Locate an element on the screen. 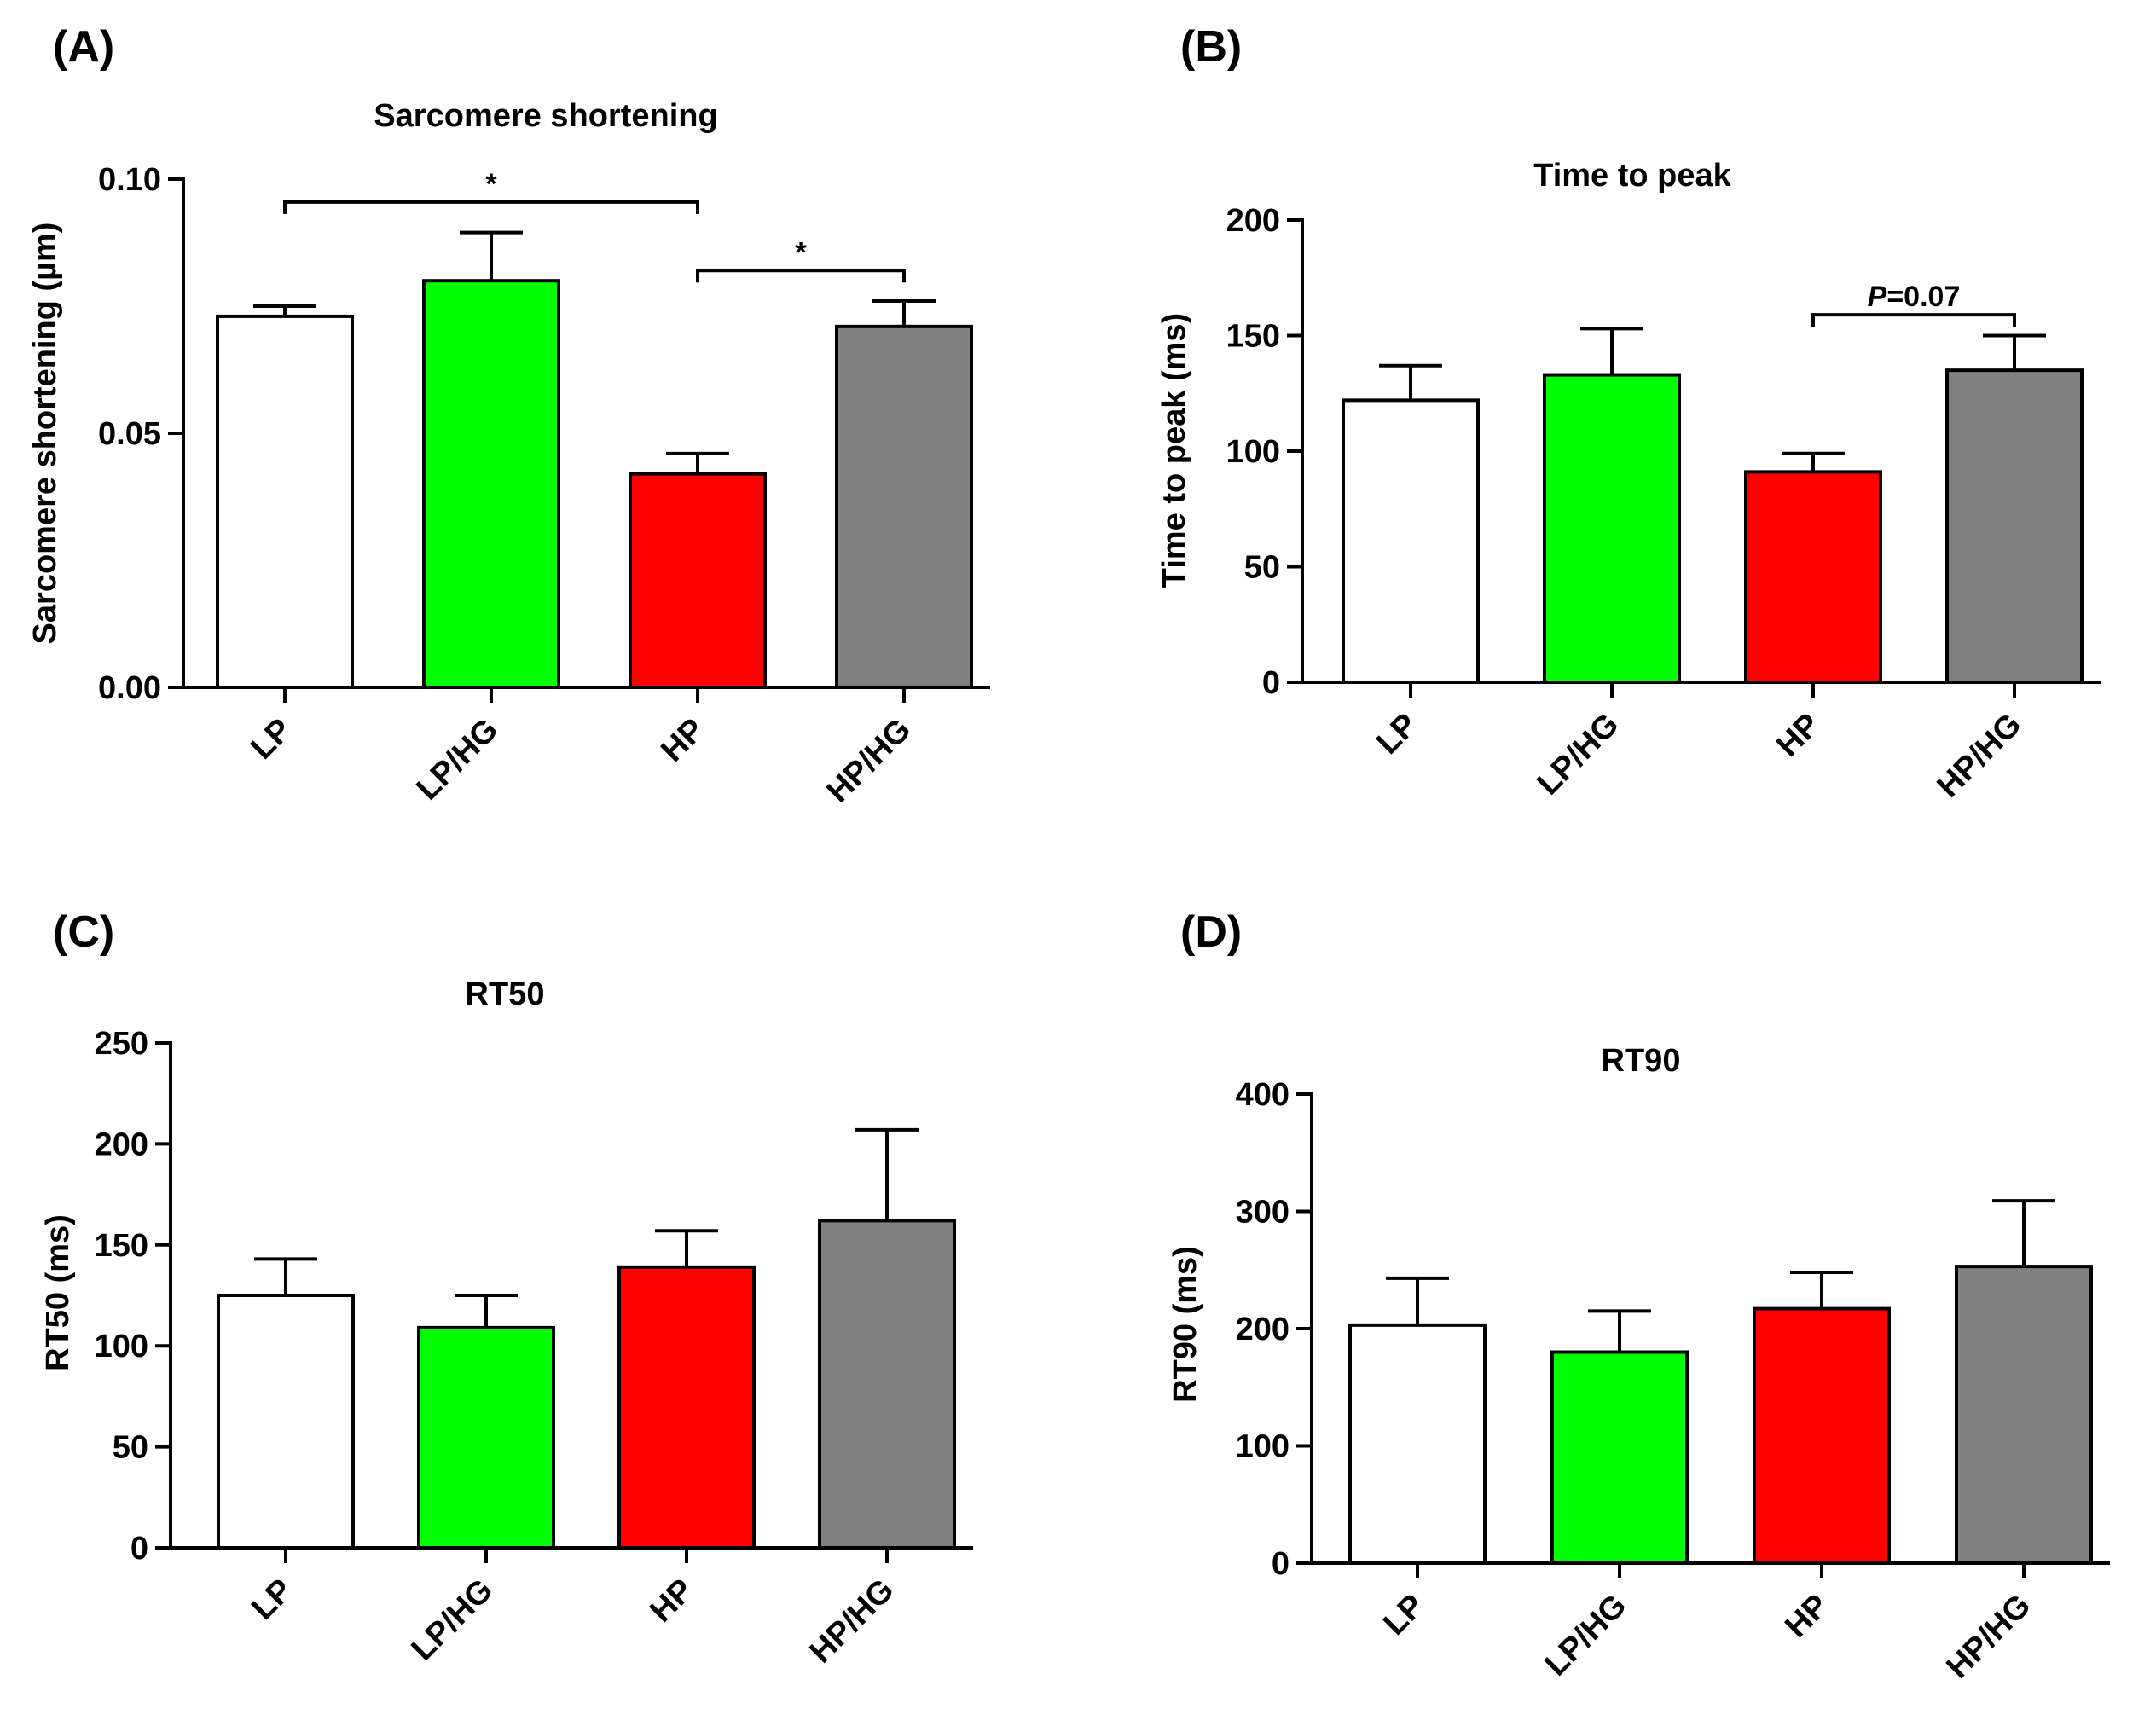  y-tick-label: 0.00 is located at coordinates (129, 688).